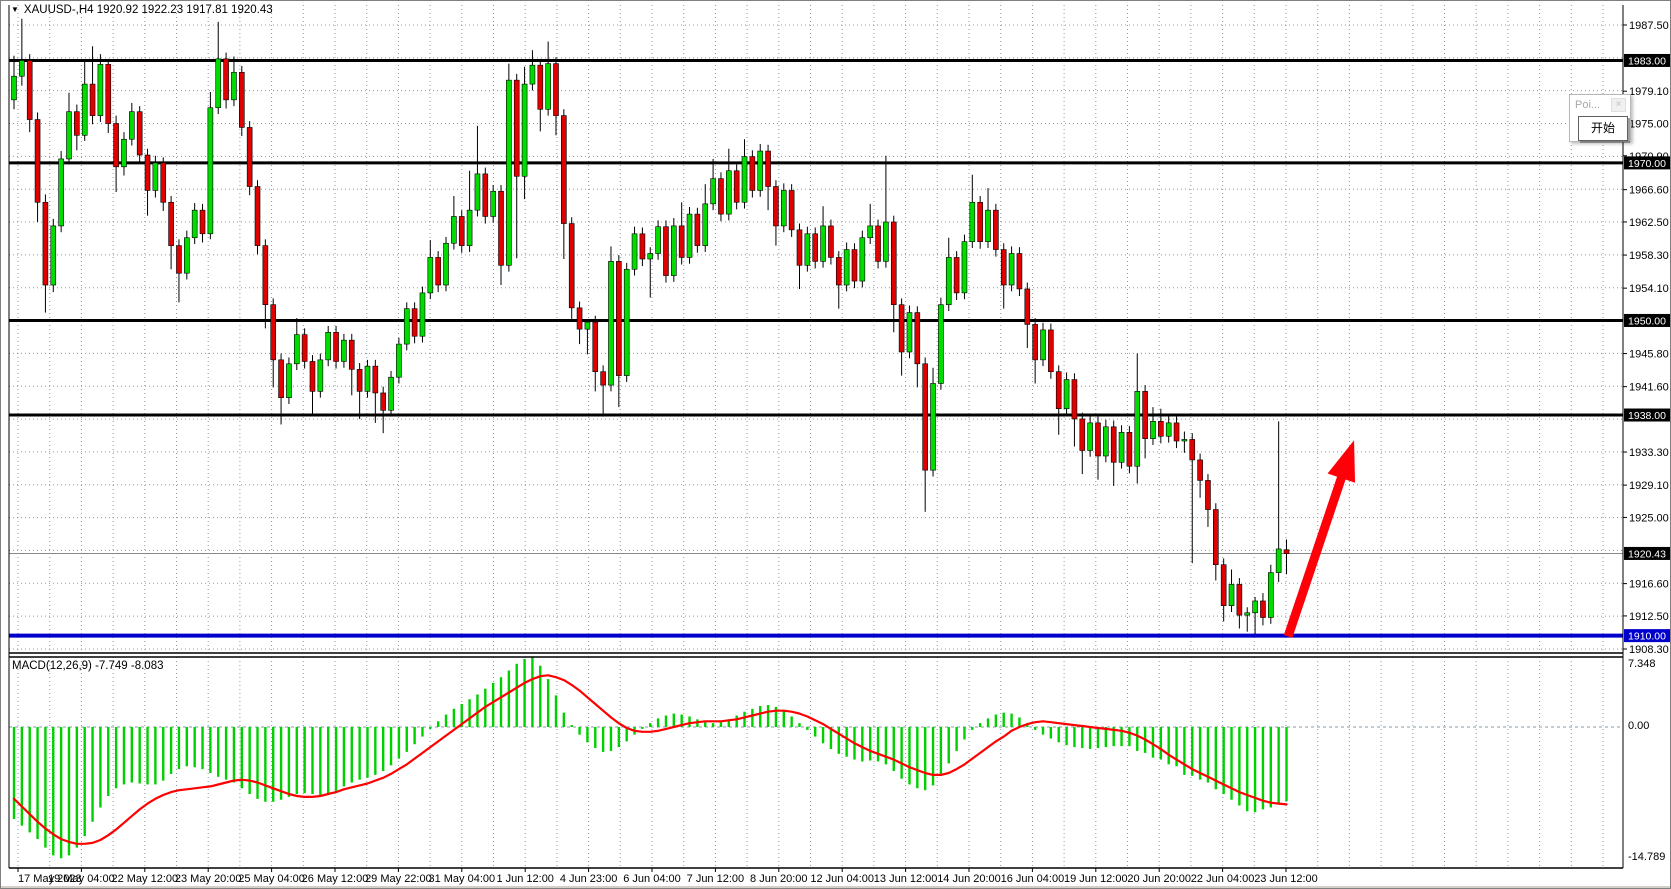 The image size is (1671, 889). I want to click on time-tick-label: 26 May 12:00, so click(335, 879).